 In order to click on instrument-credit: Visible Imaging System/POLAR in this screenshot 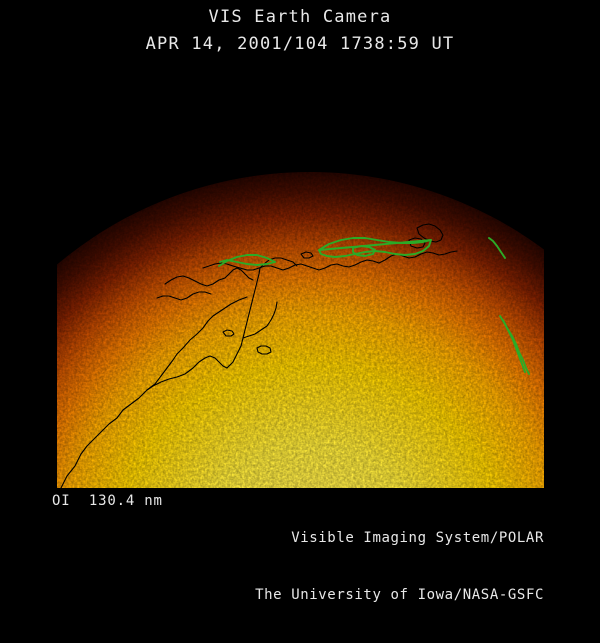, I will do `click(417, 538)`.